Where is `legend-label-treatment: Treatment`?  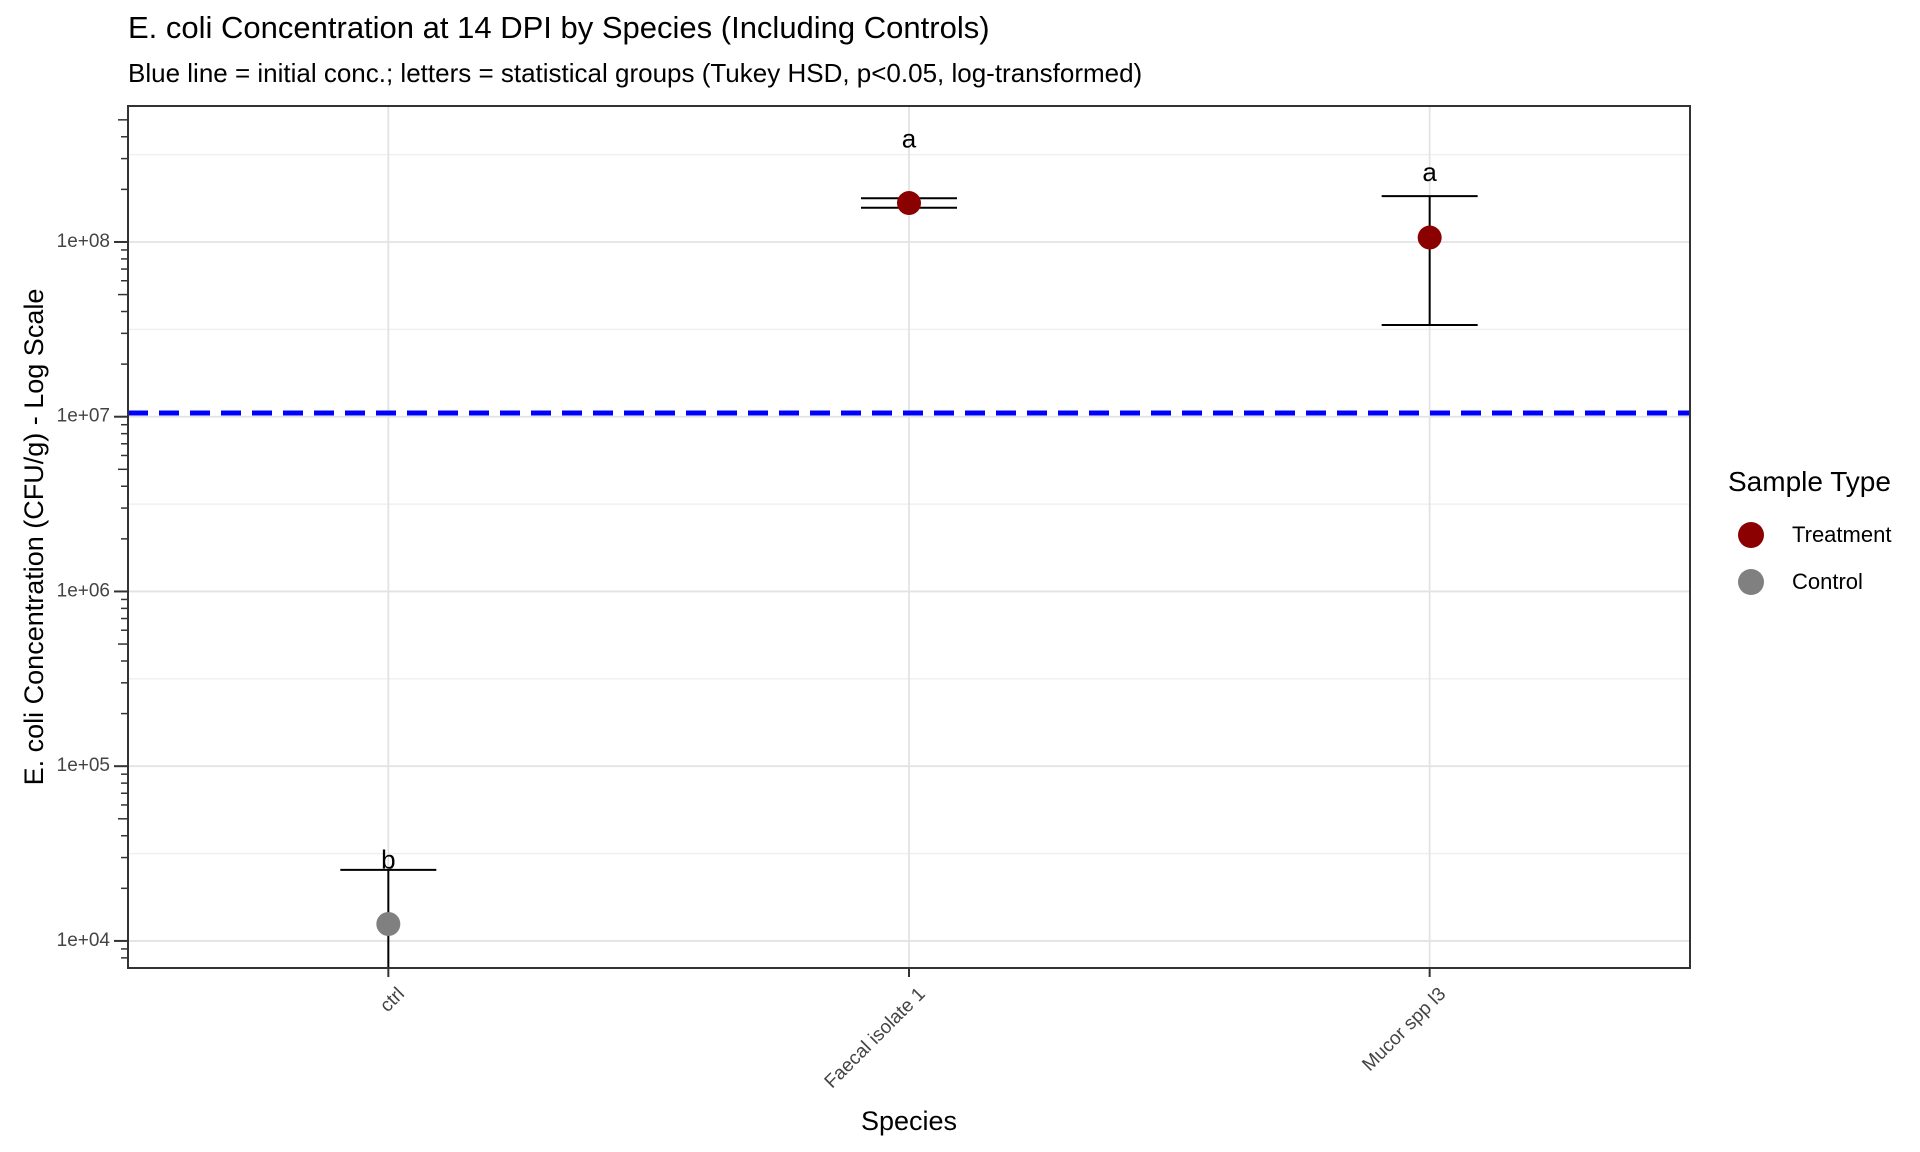 legend-label-treatment: Treatment is located at coordinates (1842, 534).